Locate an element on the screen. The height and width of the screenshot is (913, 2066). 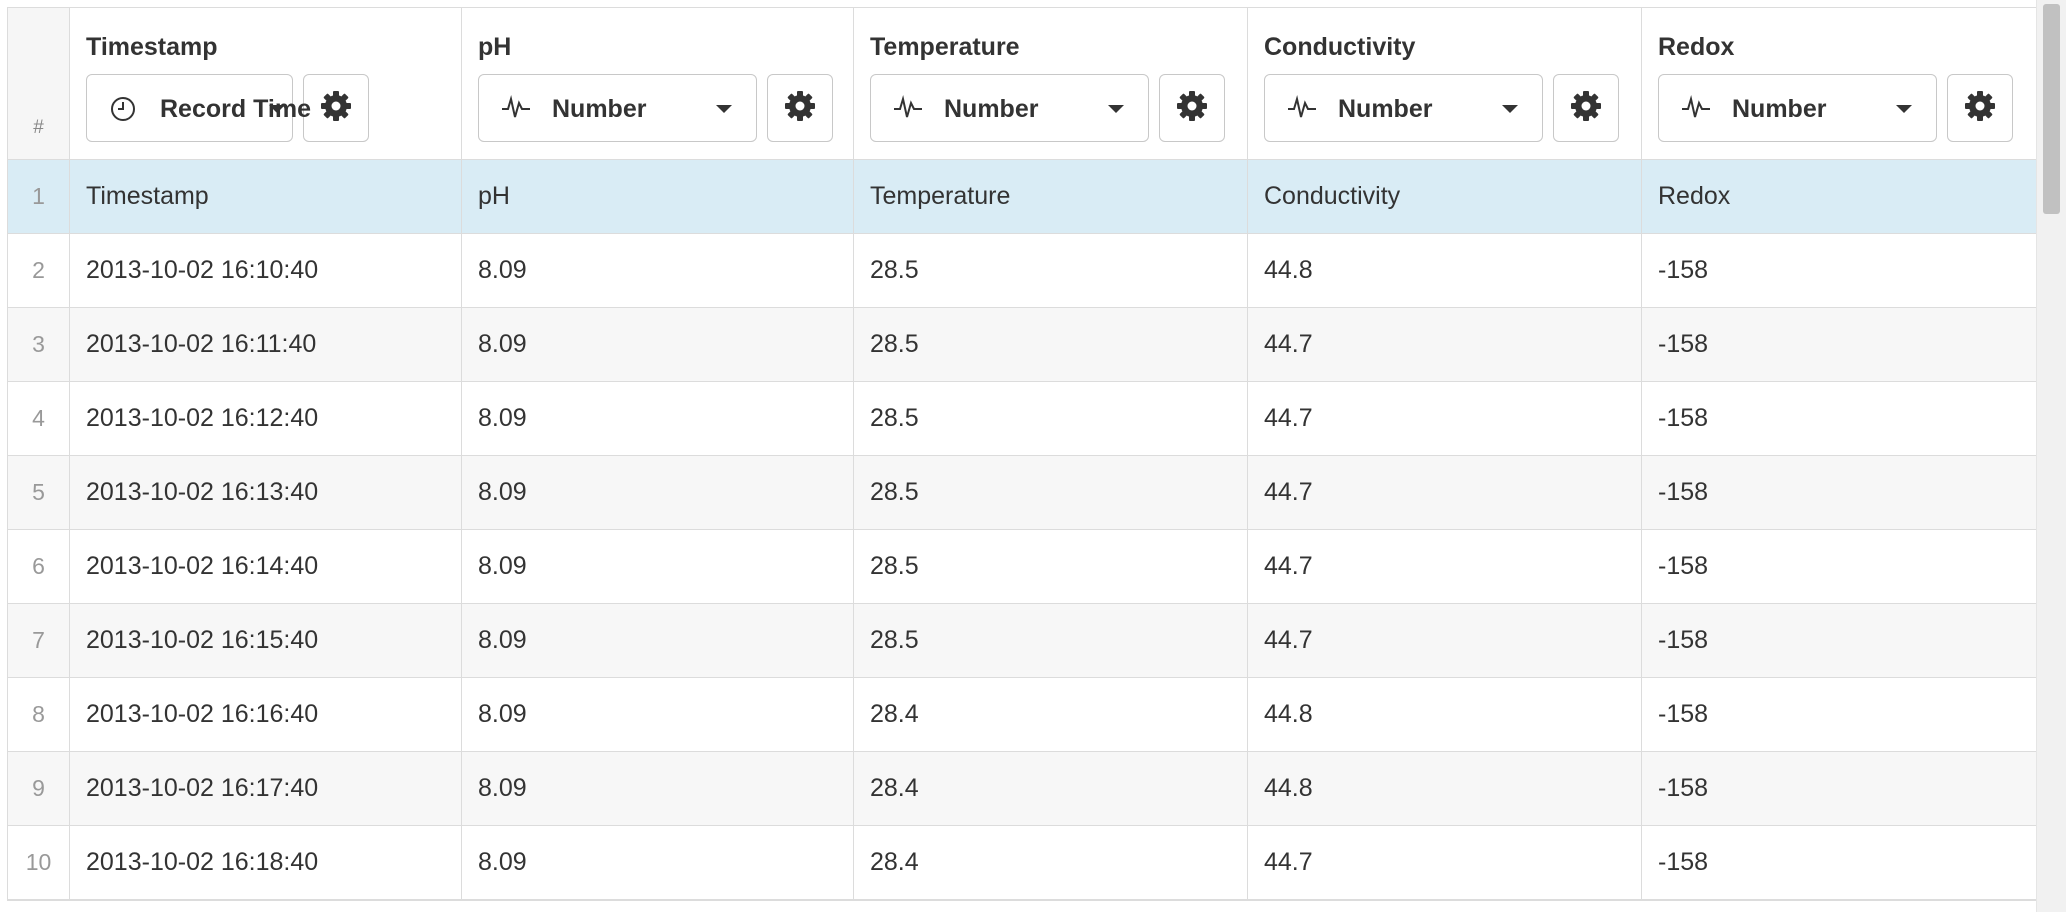
table-row: 2 2013-10-02 16:10:40 8.09 28.5 44.8 -158 is located at coordinates (1022, 270).